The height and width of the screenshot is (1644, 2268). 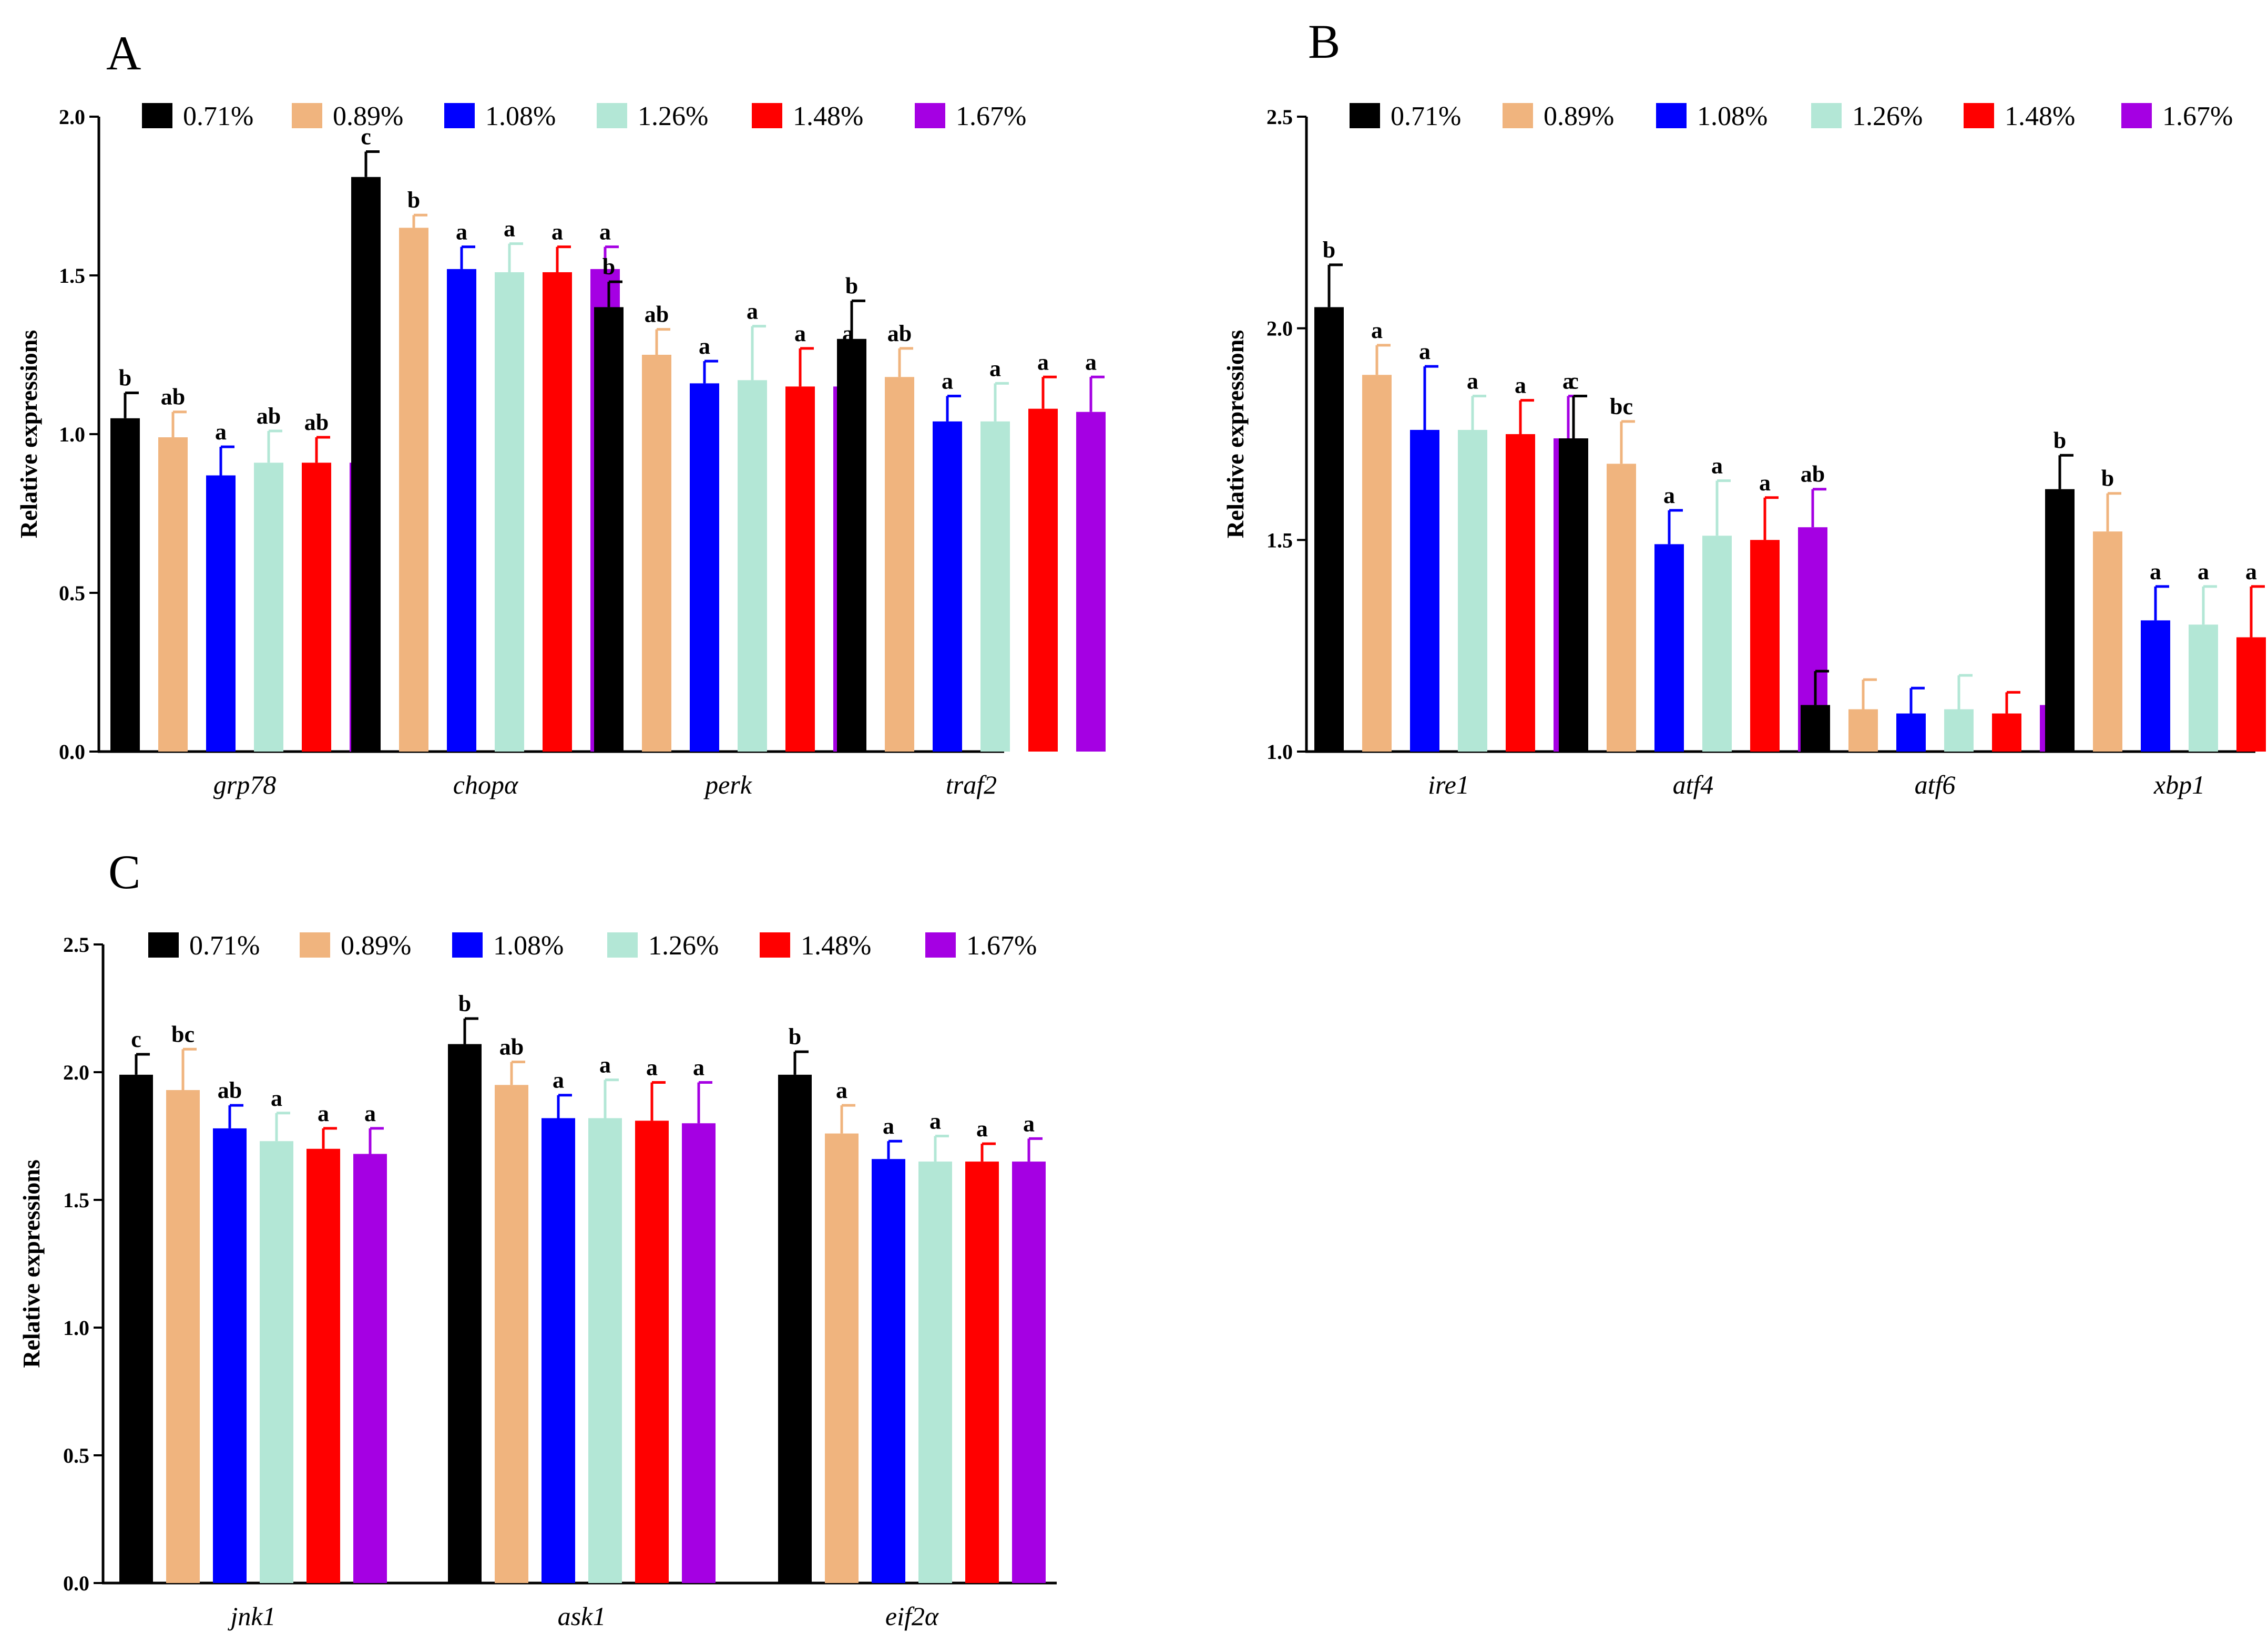 What do you see at coordinates (486, 784) in the screenshot?
I see `category-label: chopα` at bounding box center [486, 784].